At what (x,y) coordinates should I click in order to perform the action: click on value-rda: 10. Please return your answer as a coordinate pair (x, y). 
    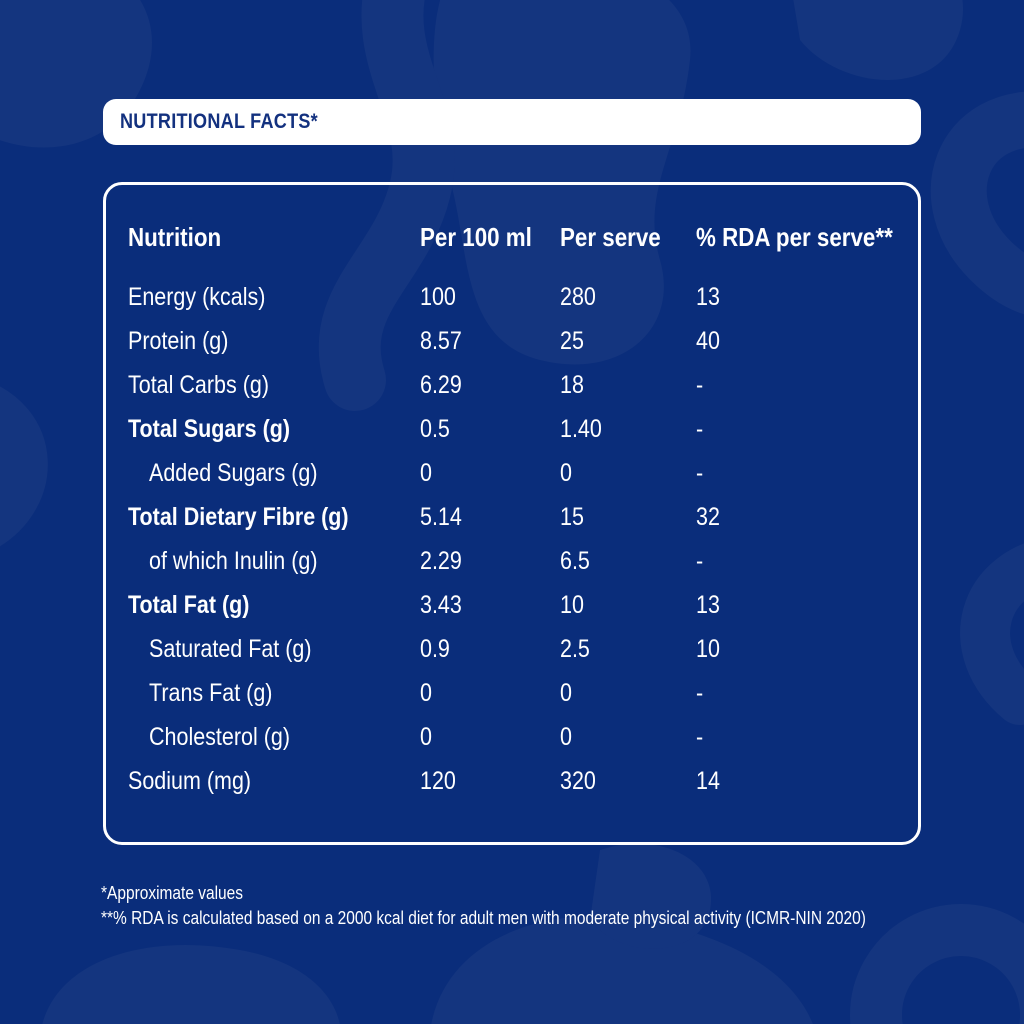
    Looking at the image, I should click on (708, 648).